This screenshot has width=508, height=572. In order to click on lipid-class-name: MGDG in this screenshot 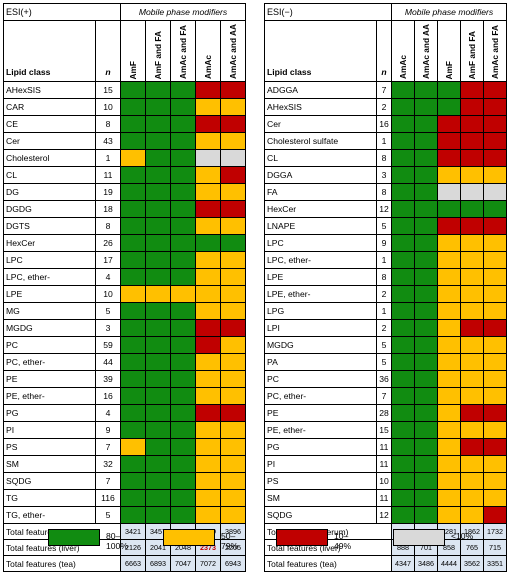, I will do `click(320, 345)`.